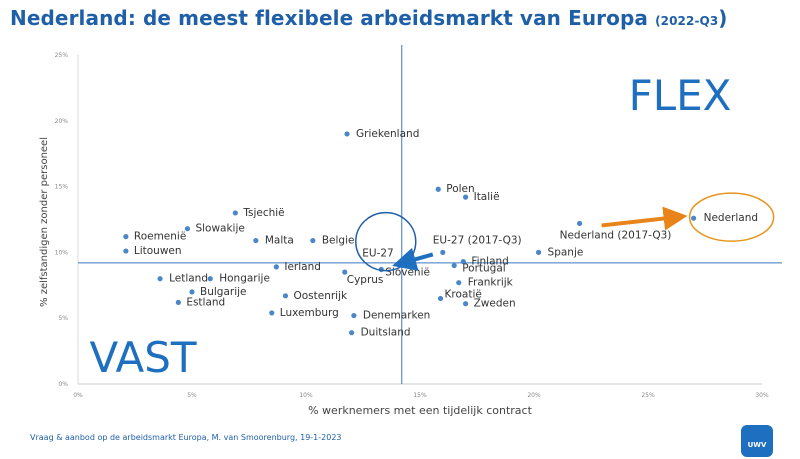 The width and height of the screenshot is (800, 459). What do you see at coordinates (566, 252) in the screenshot?
I see `data-label: Spanje` at bounding box center [566, 252].